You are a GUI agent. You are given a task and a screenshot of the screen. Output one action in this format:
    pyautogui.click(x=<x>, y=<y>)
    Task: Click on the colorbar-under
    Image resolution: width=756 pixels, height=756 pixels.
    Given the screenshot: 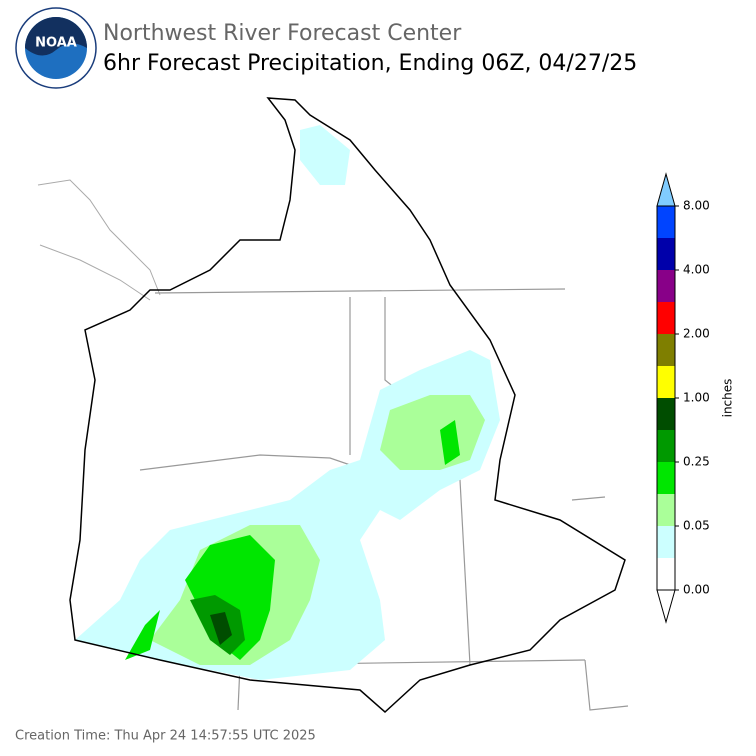 What is the action you would take?
    pyautogui.click(x=666, y=606)
    